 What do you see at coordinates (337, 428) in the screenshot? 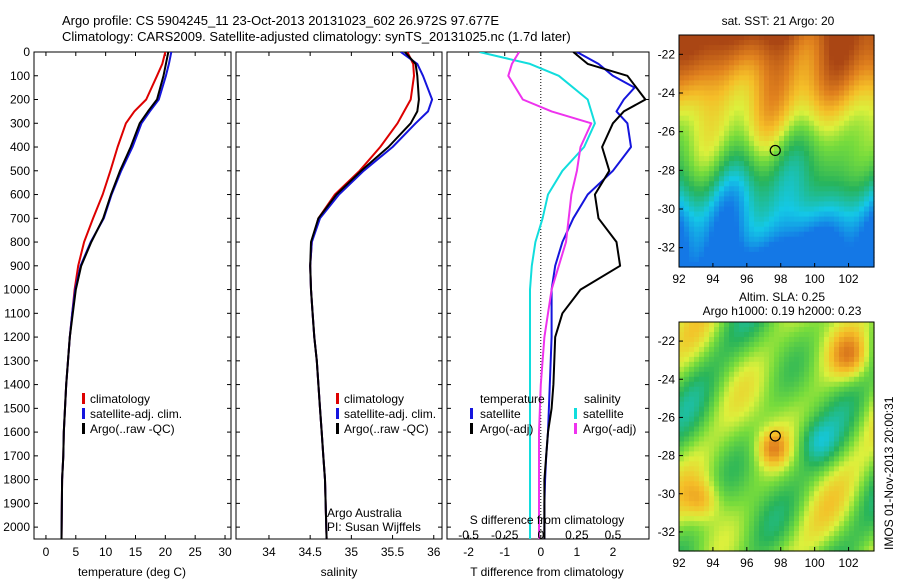
I see `legend-swatch-argo` at bounding box center [337, 428].